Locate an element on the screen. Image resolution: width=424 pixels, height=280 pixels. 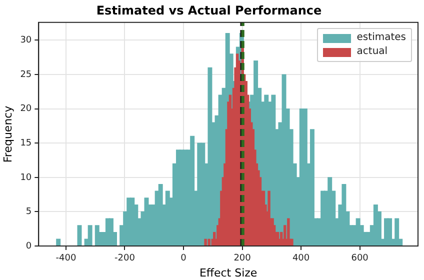
x-tick-label: 200 is located at coordinates (243, 259).